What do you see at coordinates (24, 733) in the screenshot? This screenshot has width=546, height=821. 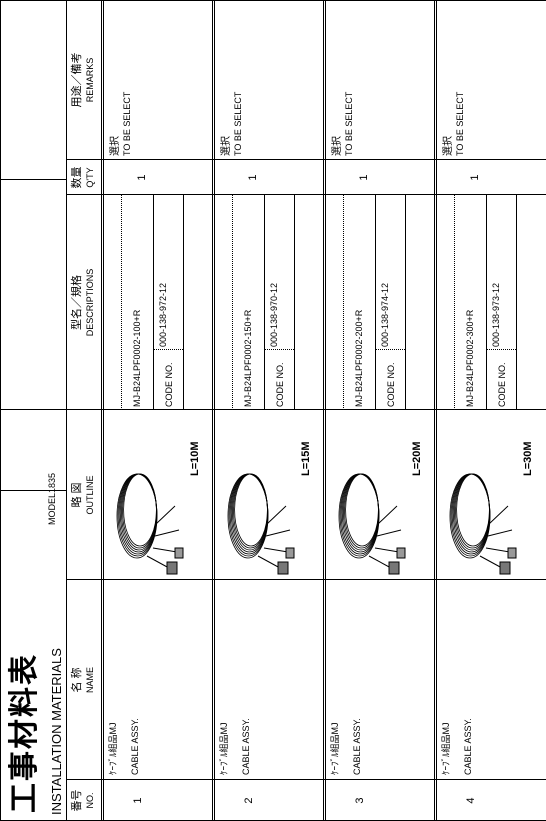 I see `title: 工事材料表` at bounding box center [24, 733].